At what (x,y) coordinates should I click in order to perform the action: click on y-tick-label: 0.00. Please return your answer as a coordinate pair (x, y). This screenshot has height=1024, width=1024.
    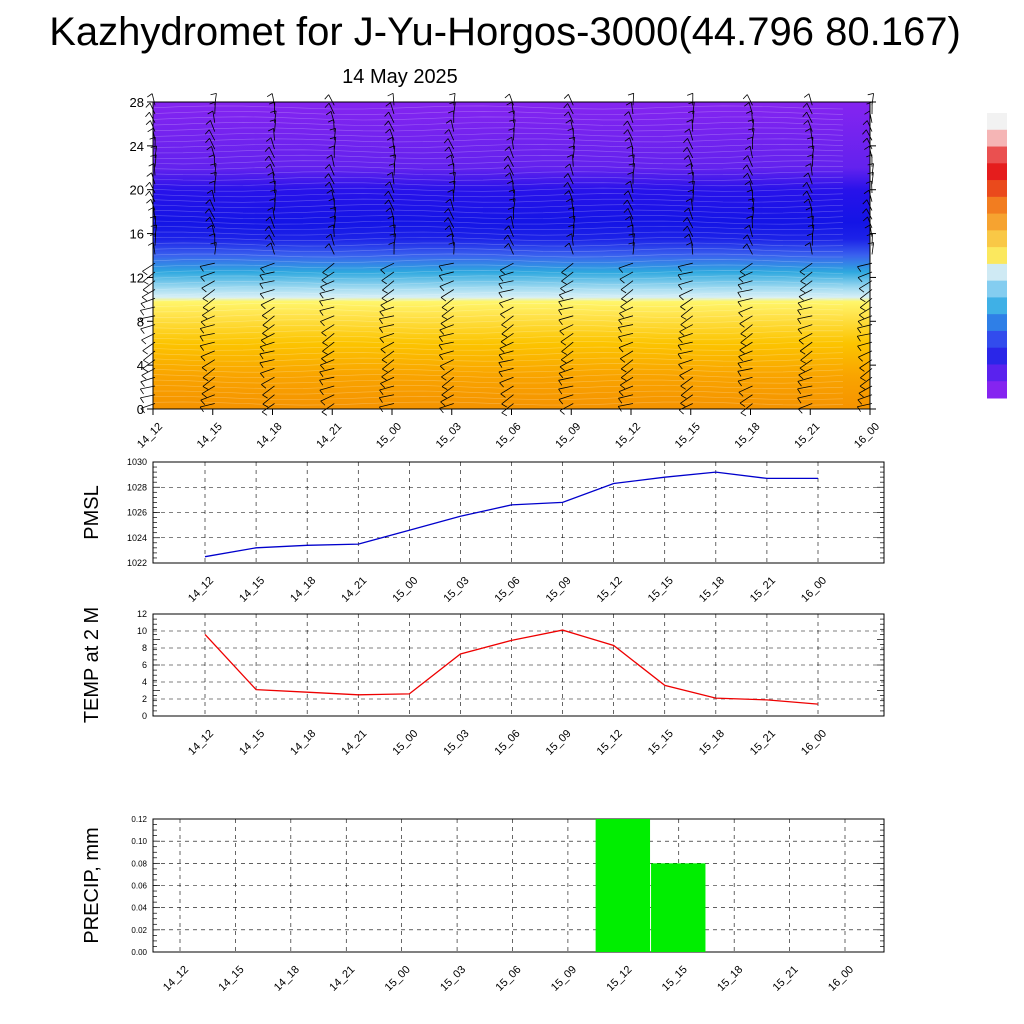
    Looking at the image, I should click on (139, 952).